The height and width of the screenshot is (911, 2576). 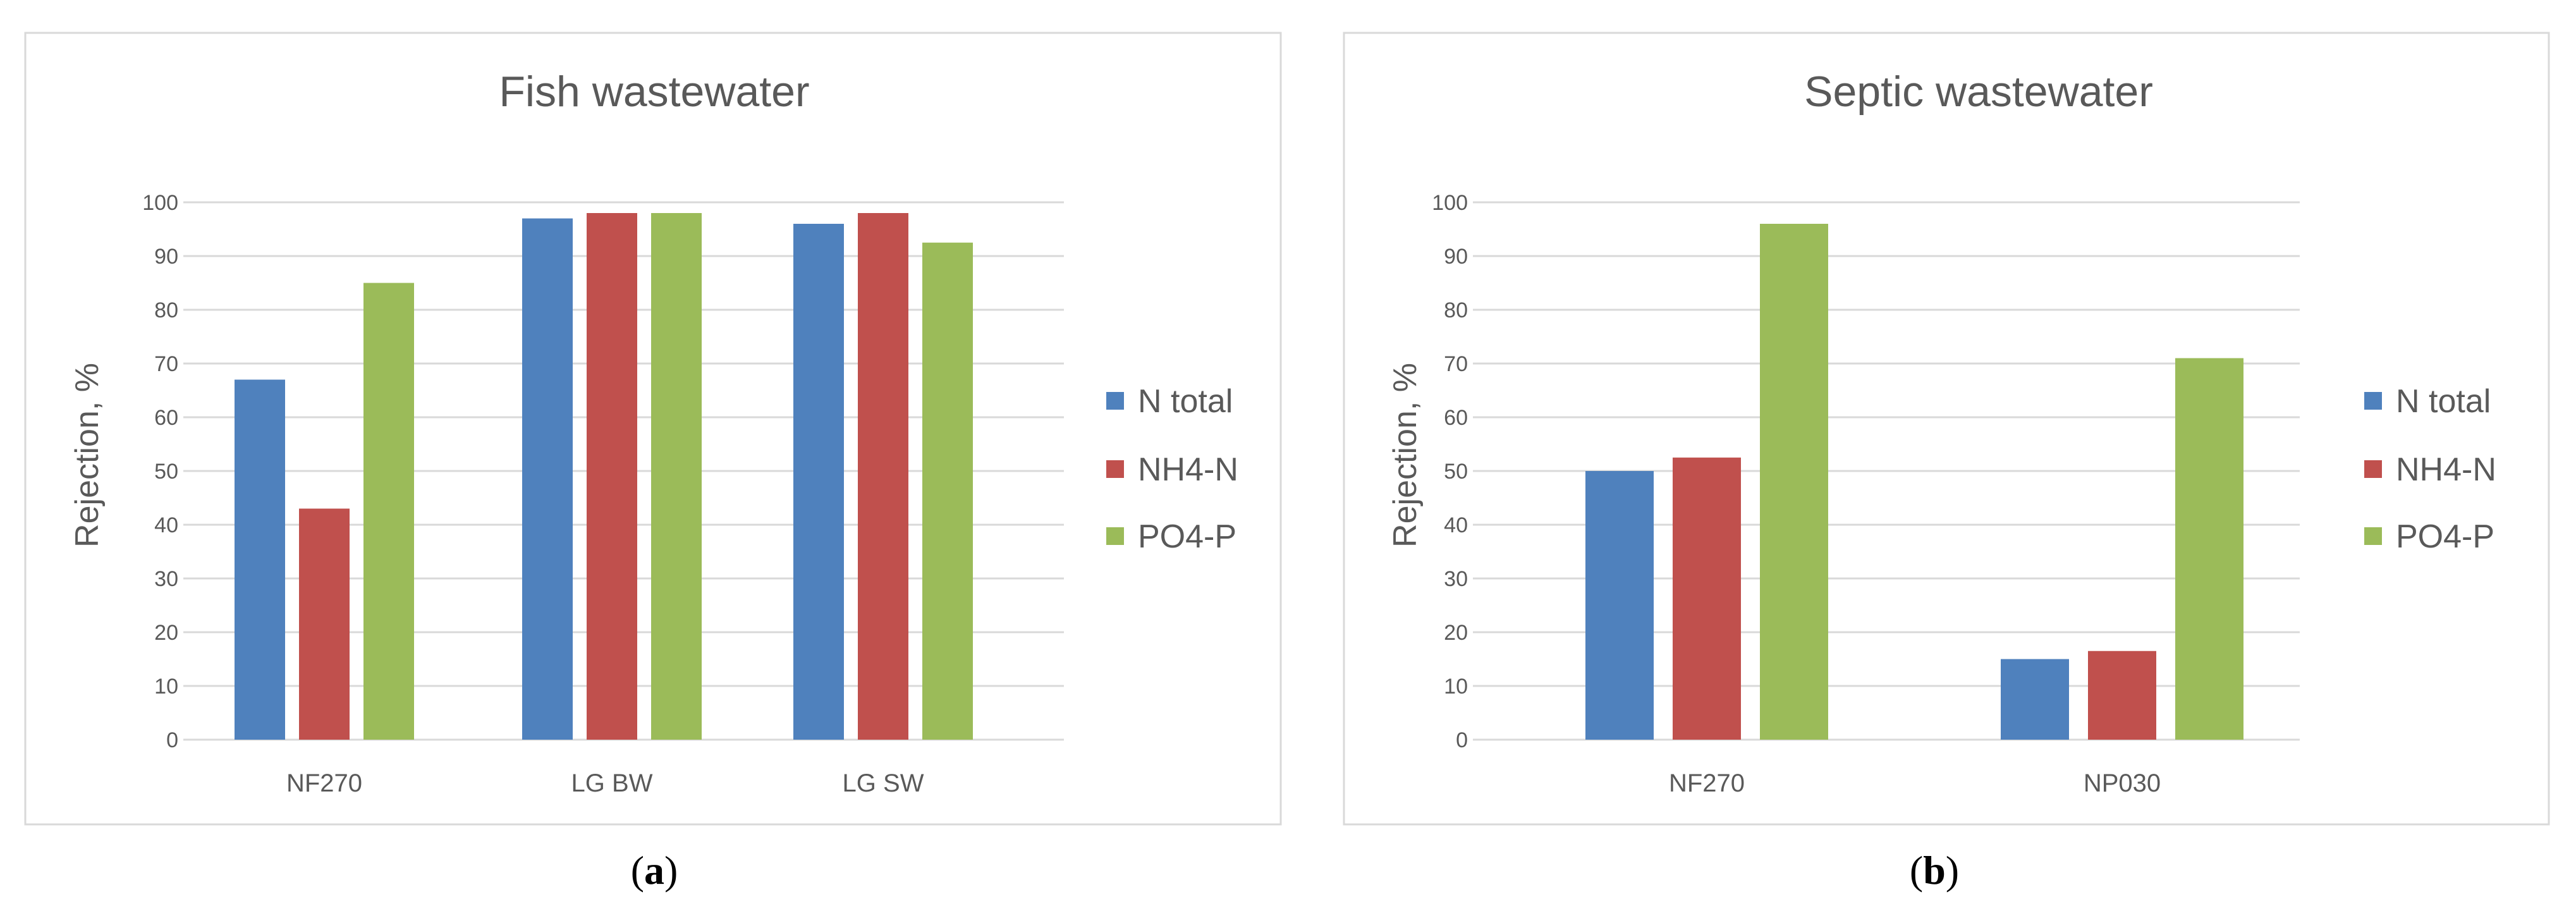 What do you see at coordinates (818, 482) in the screenshot?
I see `bar-n-total-lg-sw` at bounding box center [818, 482].